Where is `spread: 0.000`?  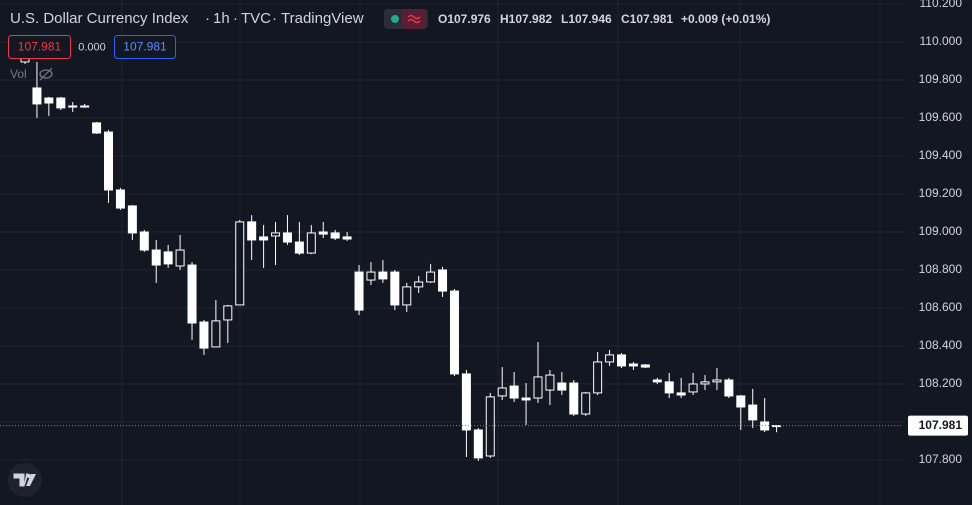
spread: 0.000 is located at coordinates (92, 47).